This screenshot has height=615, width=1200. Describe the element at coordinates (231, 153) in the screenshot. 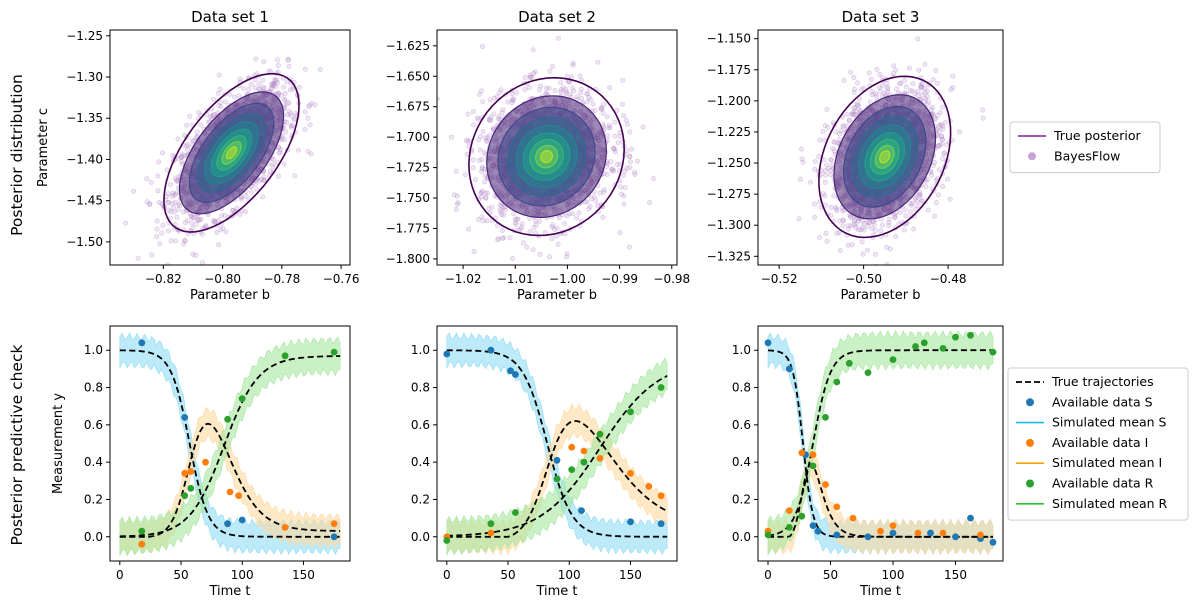

I see `true-posterior-contour` at that location.